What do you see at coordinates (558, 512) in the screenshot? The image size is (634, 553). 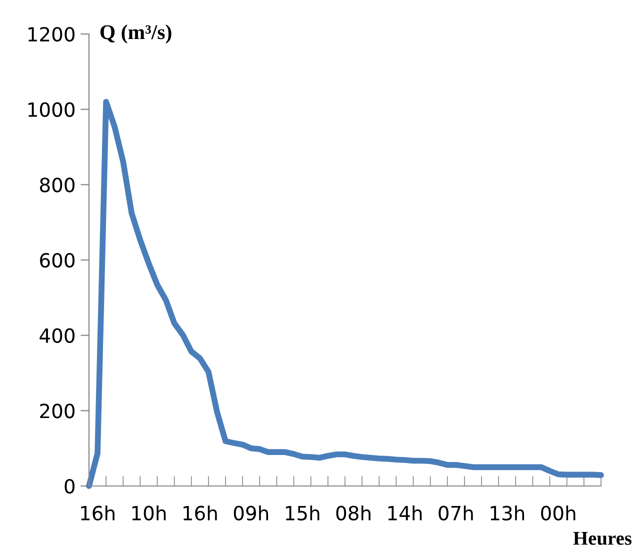 I see `x-tick-label: 00h` at bounding box center [558, 512].